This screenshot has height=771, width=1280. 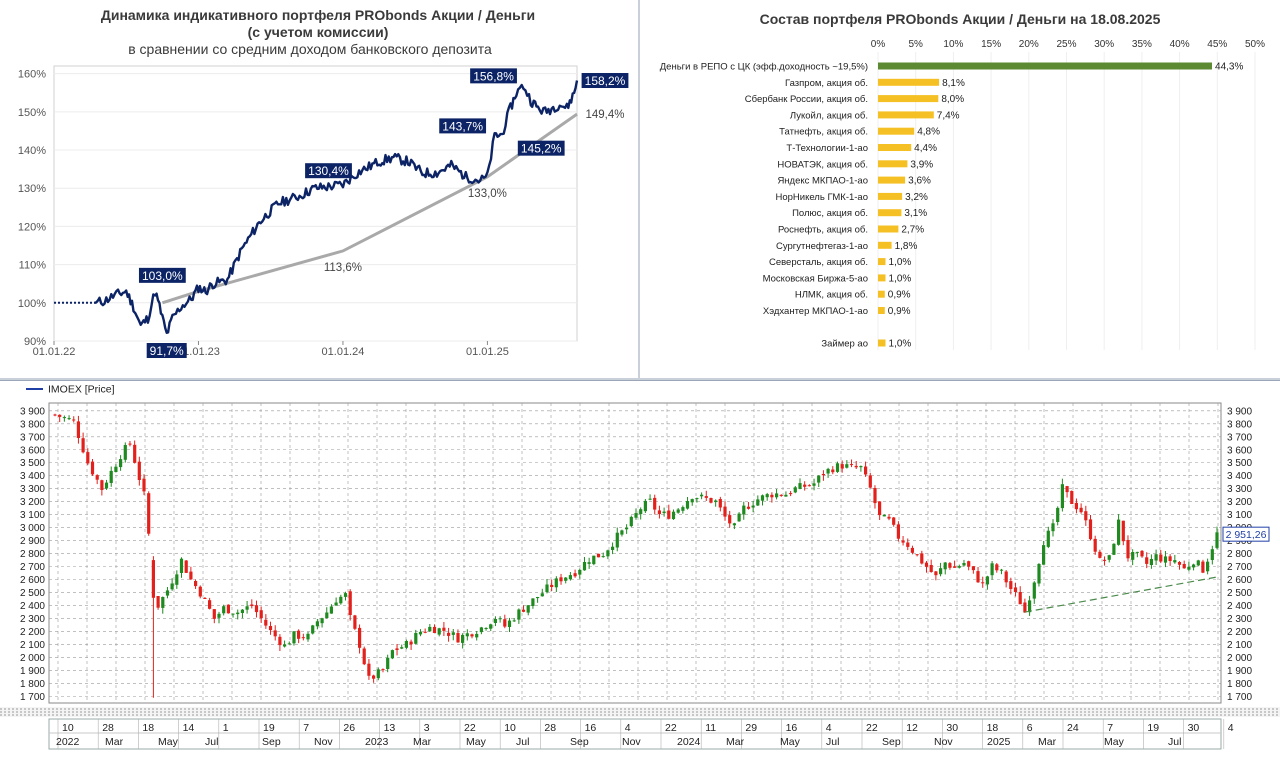 I want to click on value-label: 0,9%, so click(x=899, y=311).